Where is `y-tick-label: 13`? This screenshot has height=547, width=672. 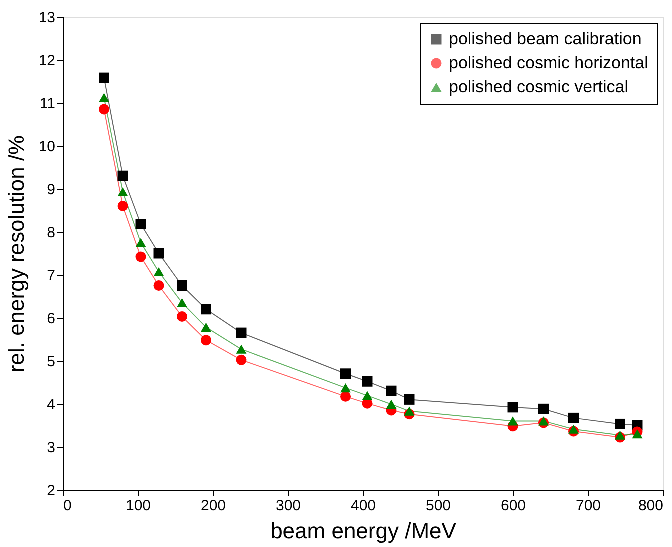 y-tick-label: 13 is located at coordinates (47, 18).